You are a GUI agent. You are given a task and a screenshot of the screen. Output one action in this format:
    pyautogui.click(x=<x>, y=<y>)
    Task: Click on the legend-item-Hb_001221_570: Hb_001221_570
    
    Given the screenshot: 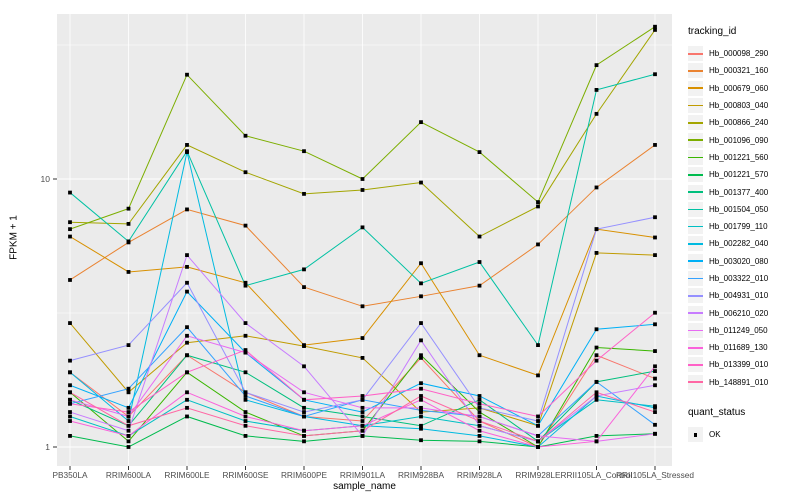 What is the action you would take?
    pyautogui.click(x=743, y=174)
    